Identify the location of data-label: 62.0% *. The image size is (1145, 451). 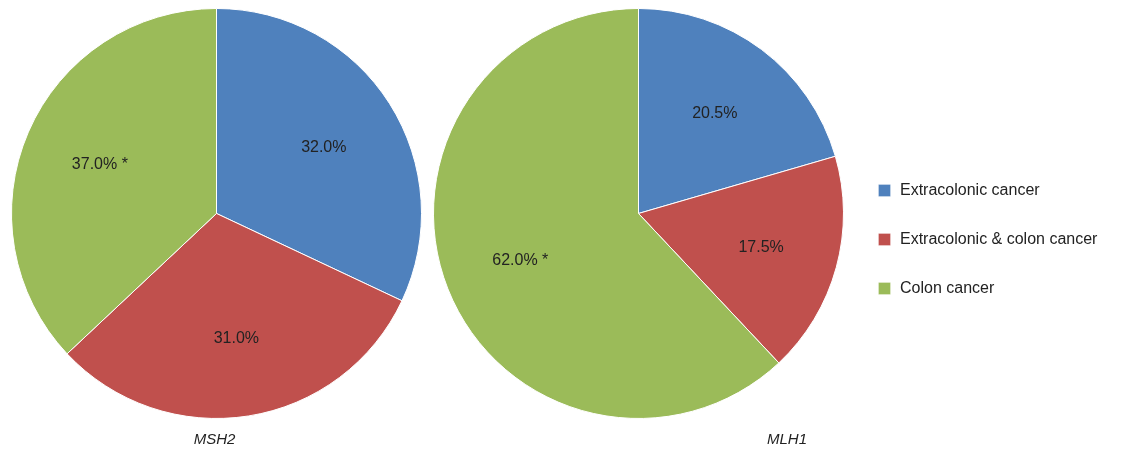
(520, 260).